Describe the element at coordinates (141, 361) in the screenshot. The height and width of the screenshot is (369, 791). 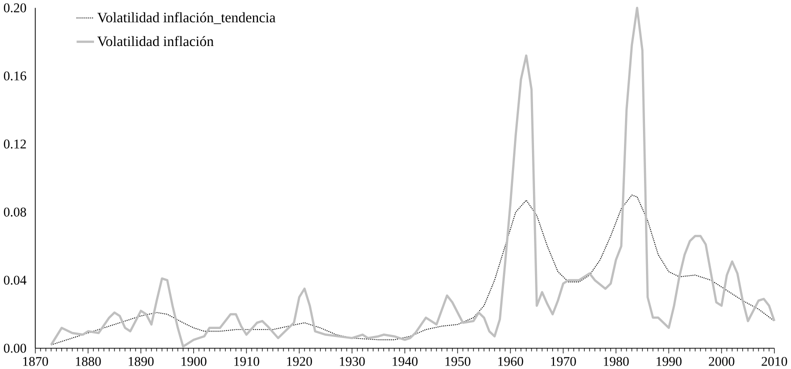
I see `x-tick-label: 1890` at that location.